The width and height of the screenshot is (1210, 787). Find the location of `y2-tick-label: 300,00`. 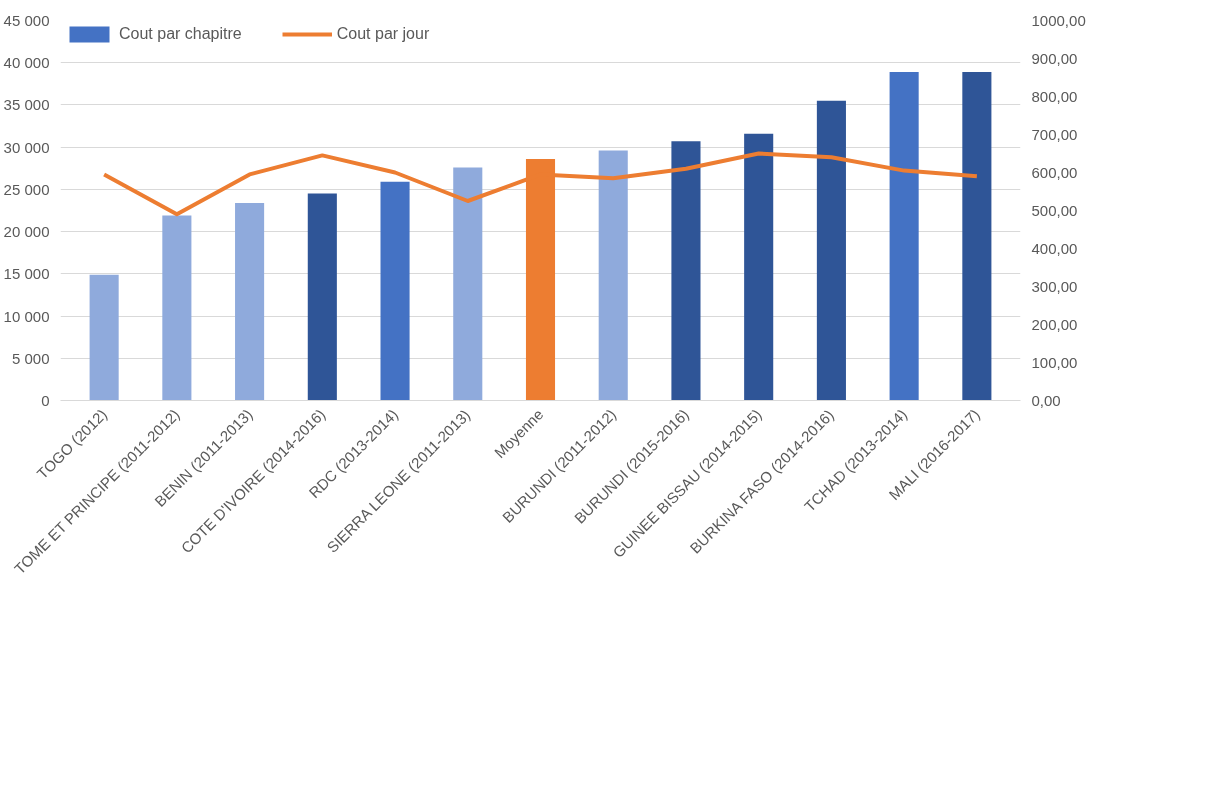

y2-tick-label: 300,00 is located at coordinates (1054, 286).